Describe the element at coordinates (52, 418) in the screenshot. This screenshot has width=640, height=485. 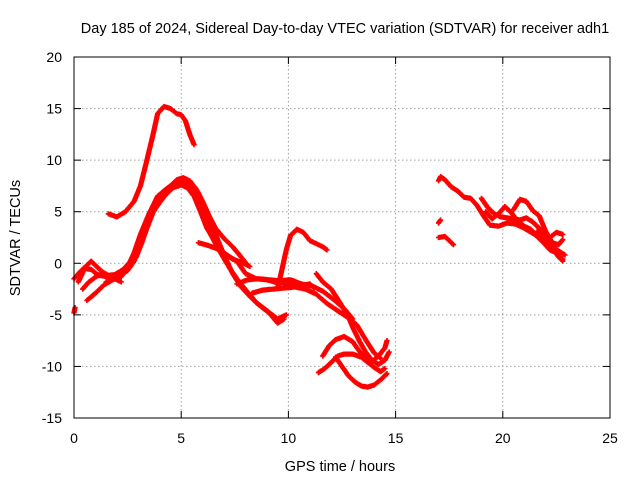
I see `y-tick-label: -15` at that location.